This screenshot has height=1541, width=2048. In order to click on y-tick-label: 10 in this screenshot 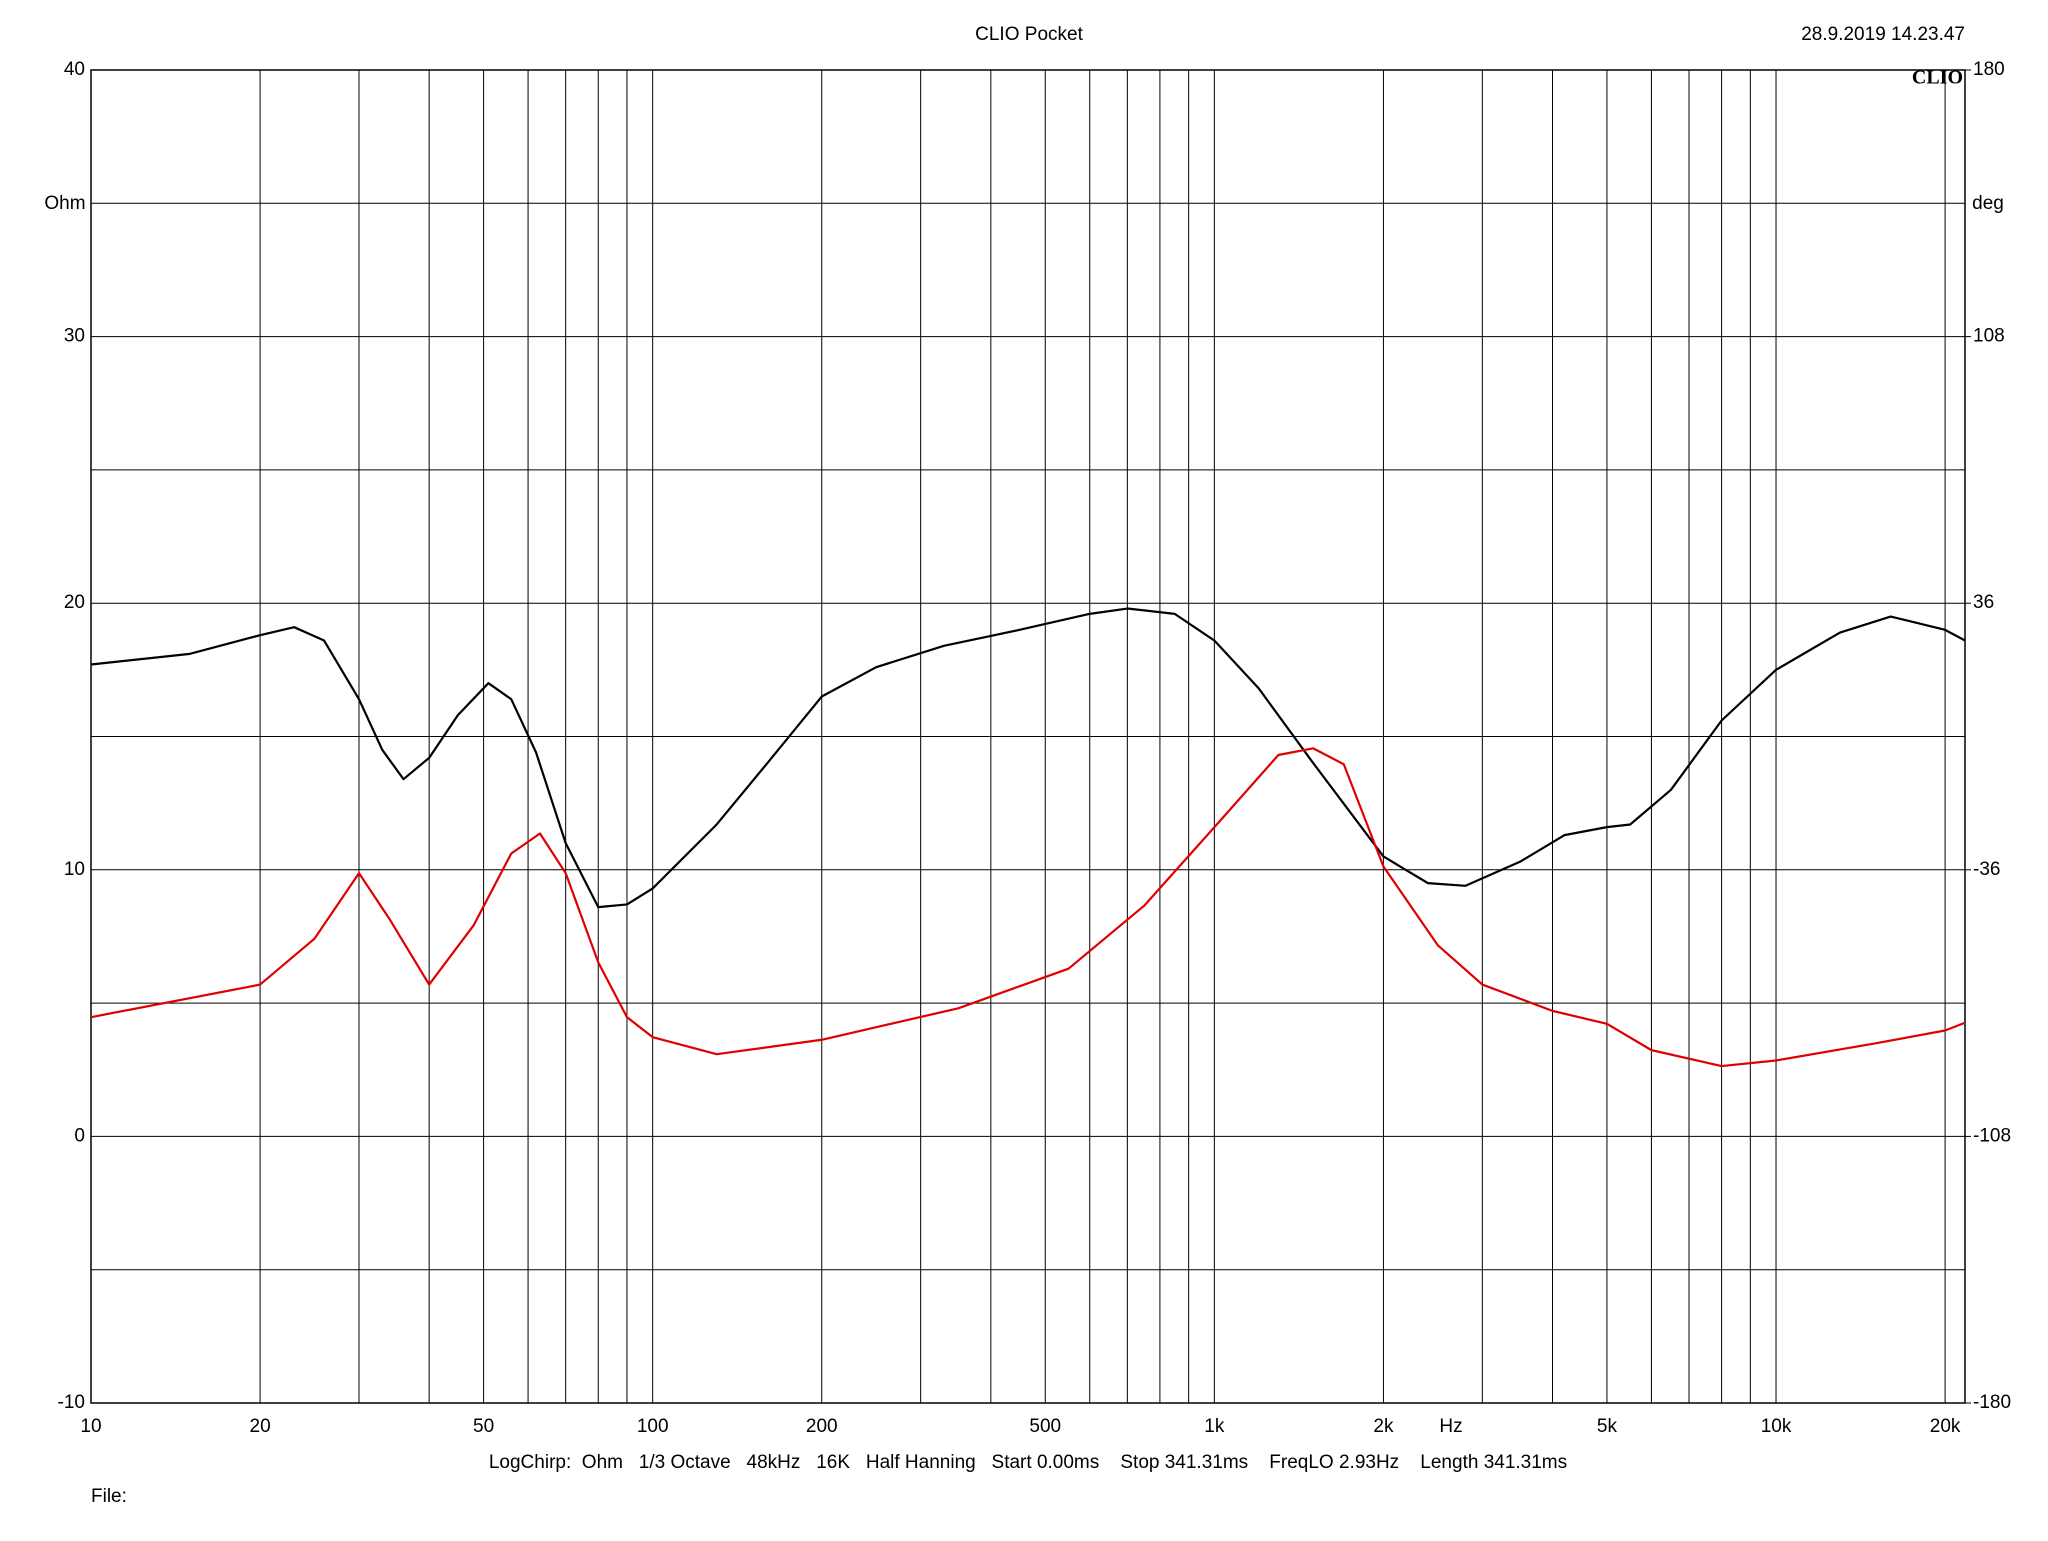, I will do `click(74, 869)`.